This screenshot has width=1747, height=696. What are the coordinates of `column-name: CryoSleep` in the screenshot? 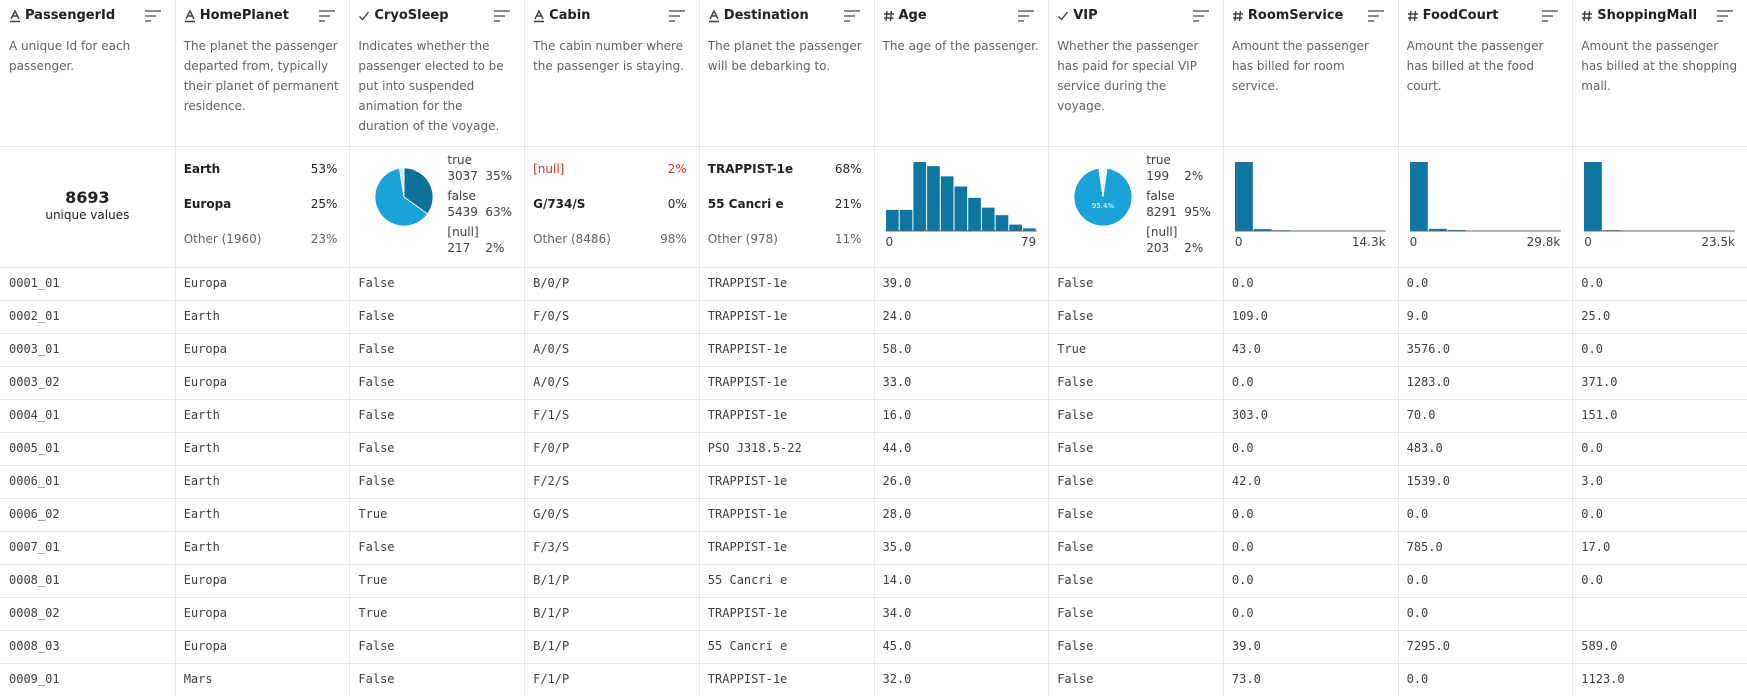 It's located at (411, 15).